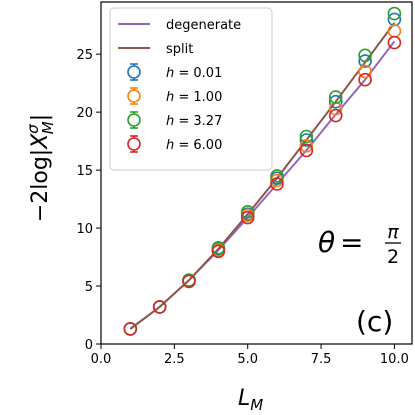 Image resolution: width=415 pixels, height=415 pixels. What do you see at coordinates (89, 345) in the screenshot?
I see `y-tick-label-0: 0` at bounding box center [89, 345].